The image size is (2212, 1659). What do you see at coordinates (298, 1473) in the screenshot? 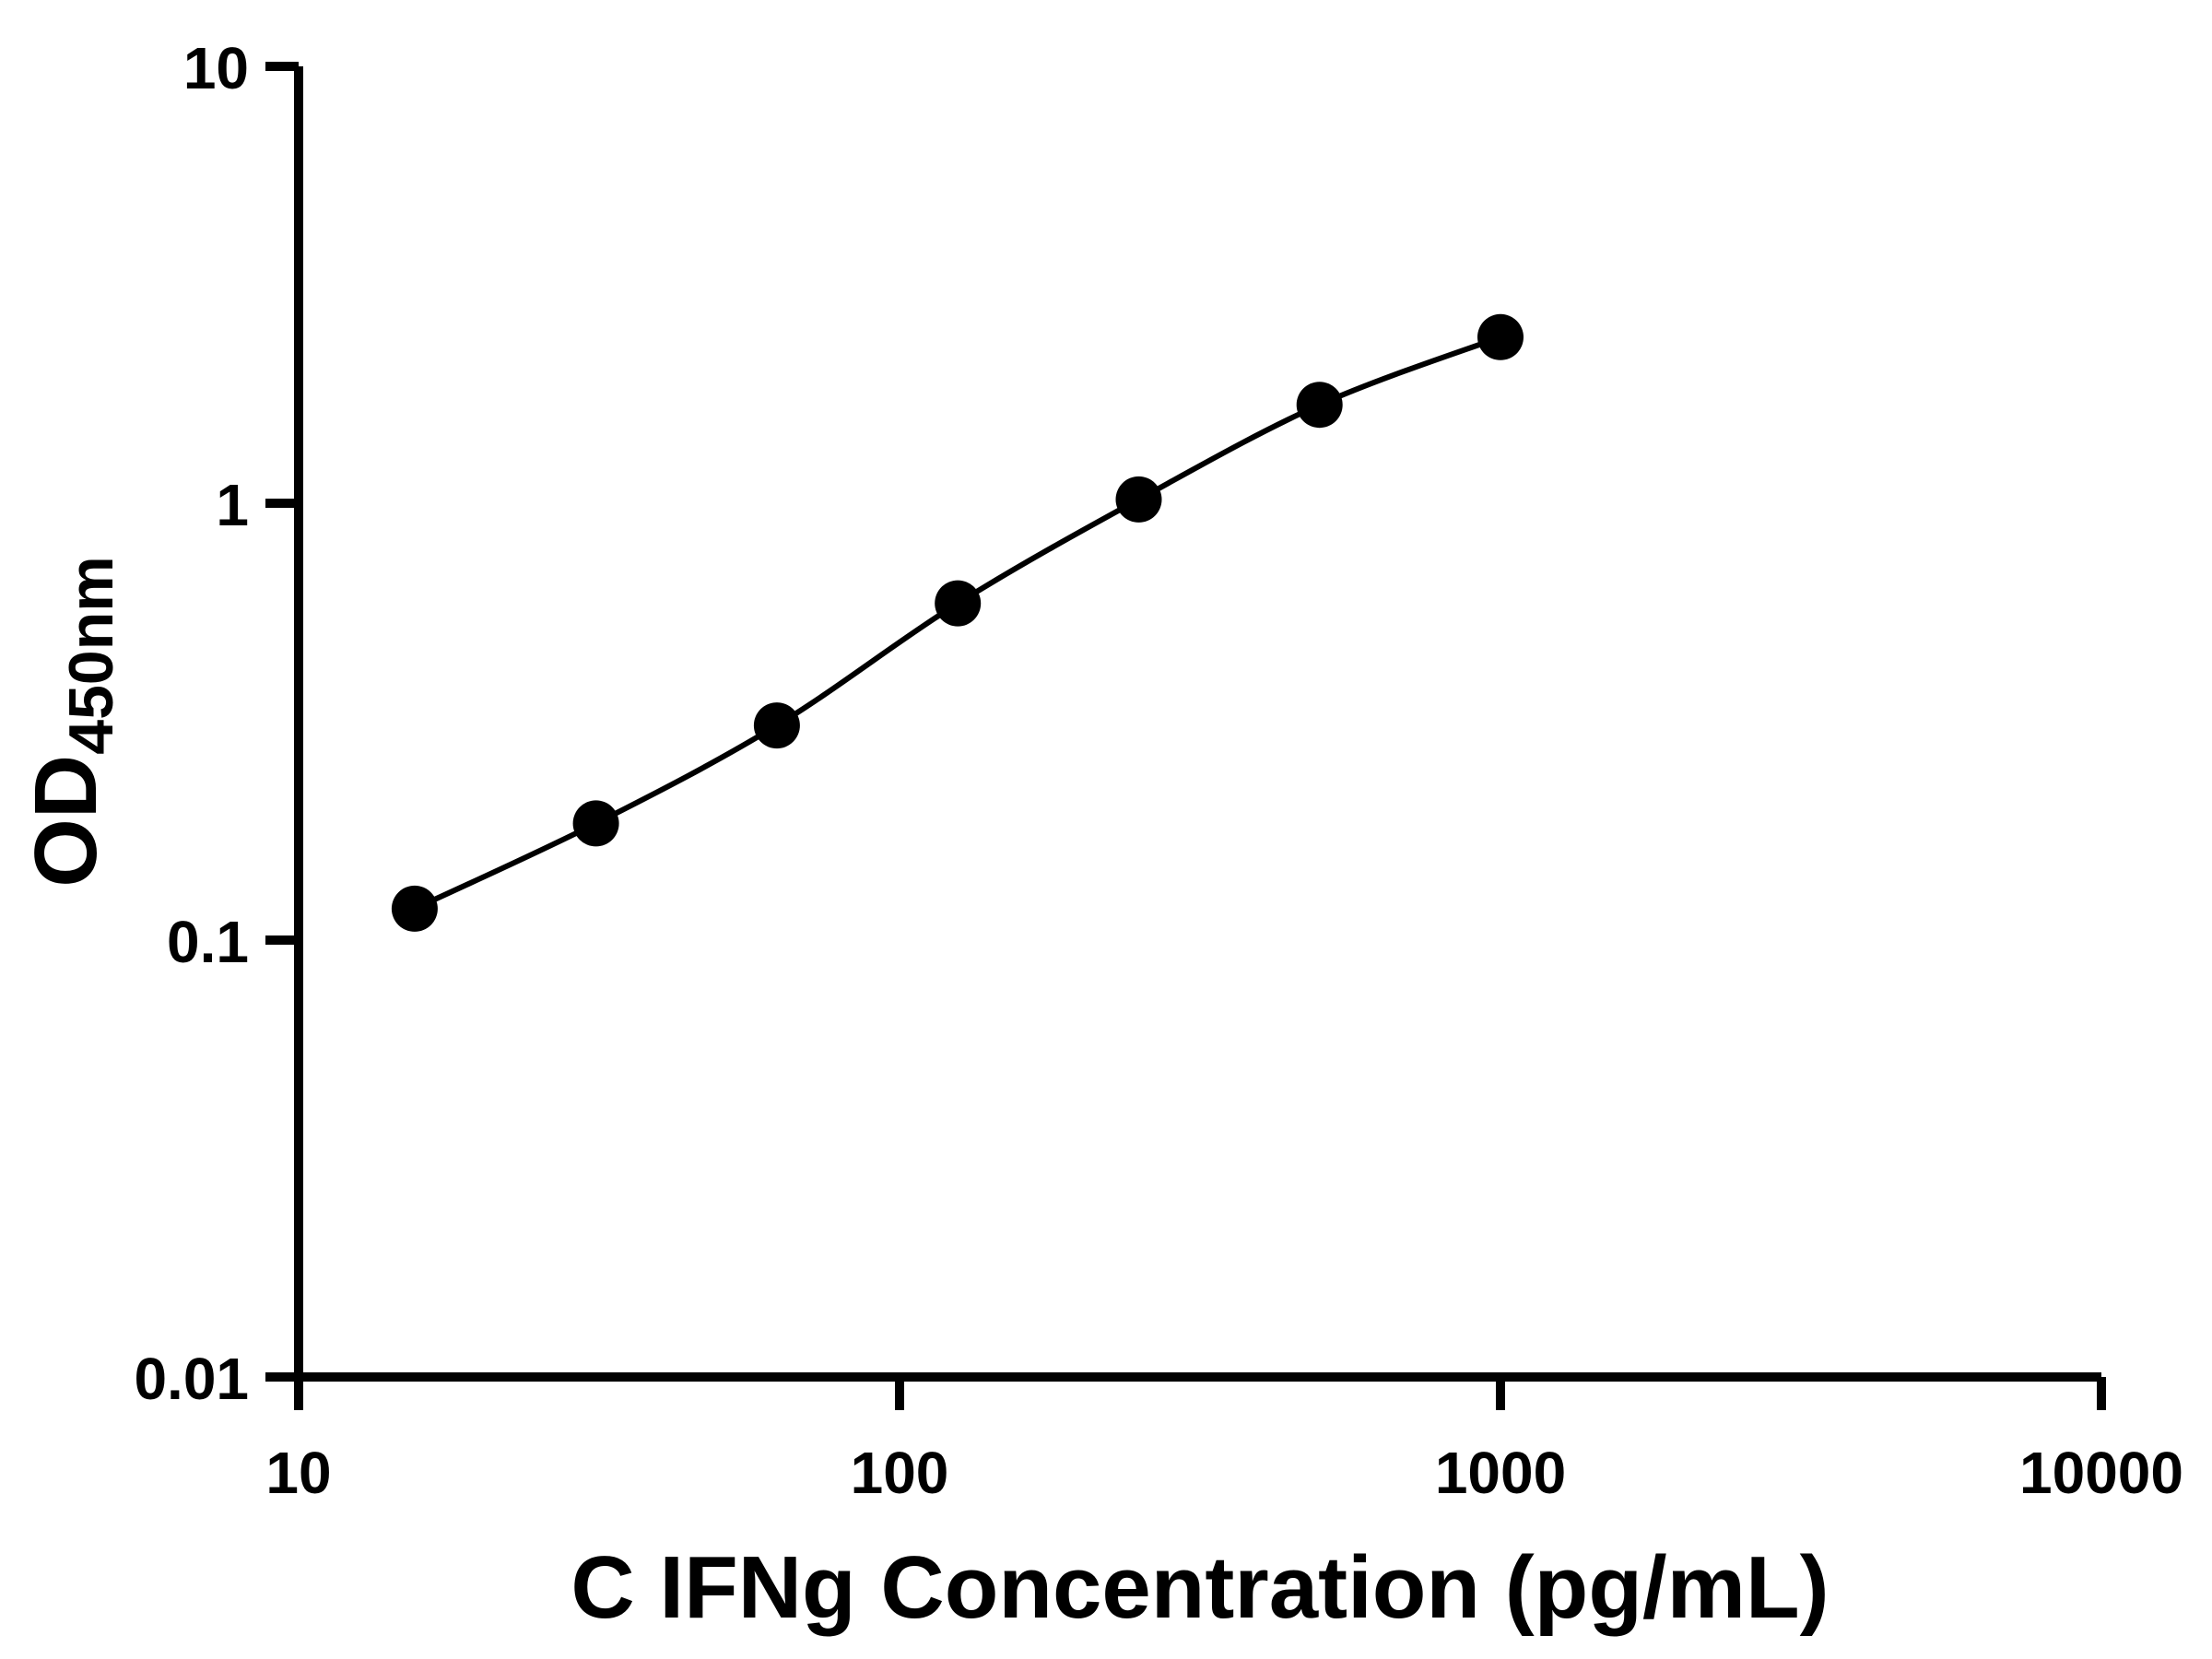
I see `x-tick-label: 10` at bounding box center [298, 1473].